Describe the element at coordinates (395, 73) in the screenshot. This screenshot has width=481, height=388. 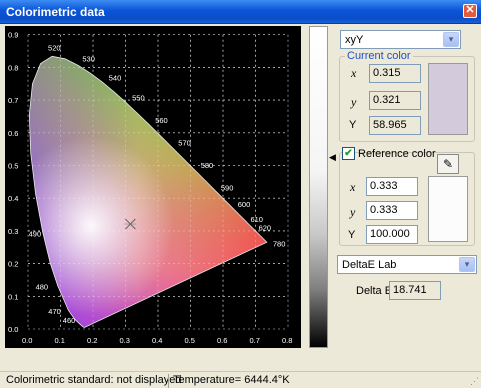
I see `current-x-field: 0.315` at that location.